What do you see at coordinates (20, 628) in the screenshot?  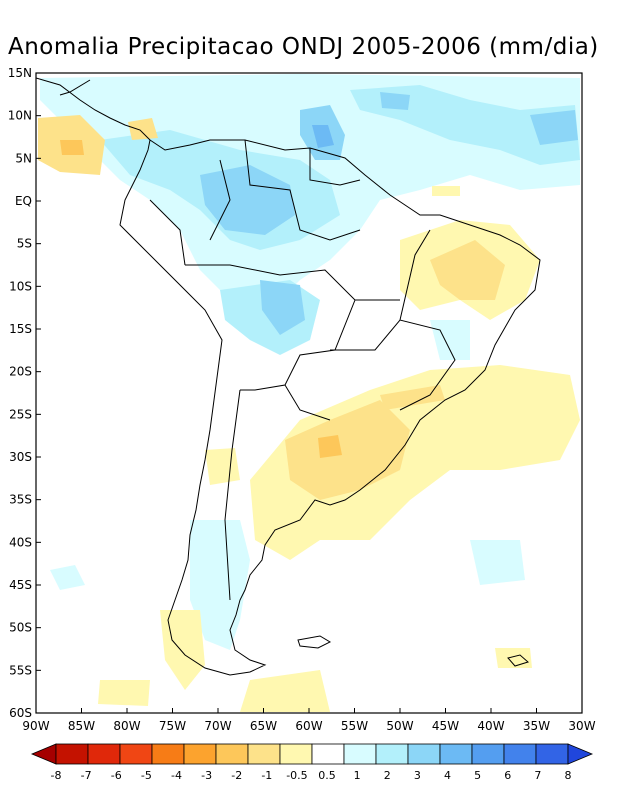 I see `lat-tick-label: 50S` at bounding box center [20, 628].